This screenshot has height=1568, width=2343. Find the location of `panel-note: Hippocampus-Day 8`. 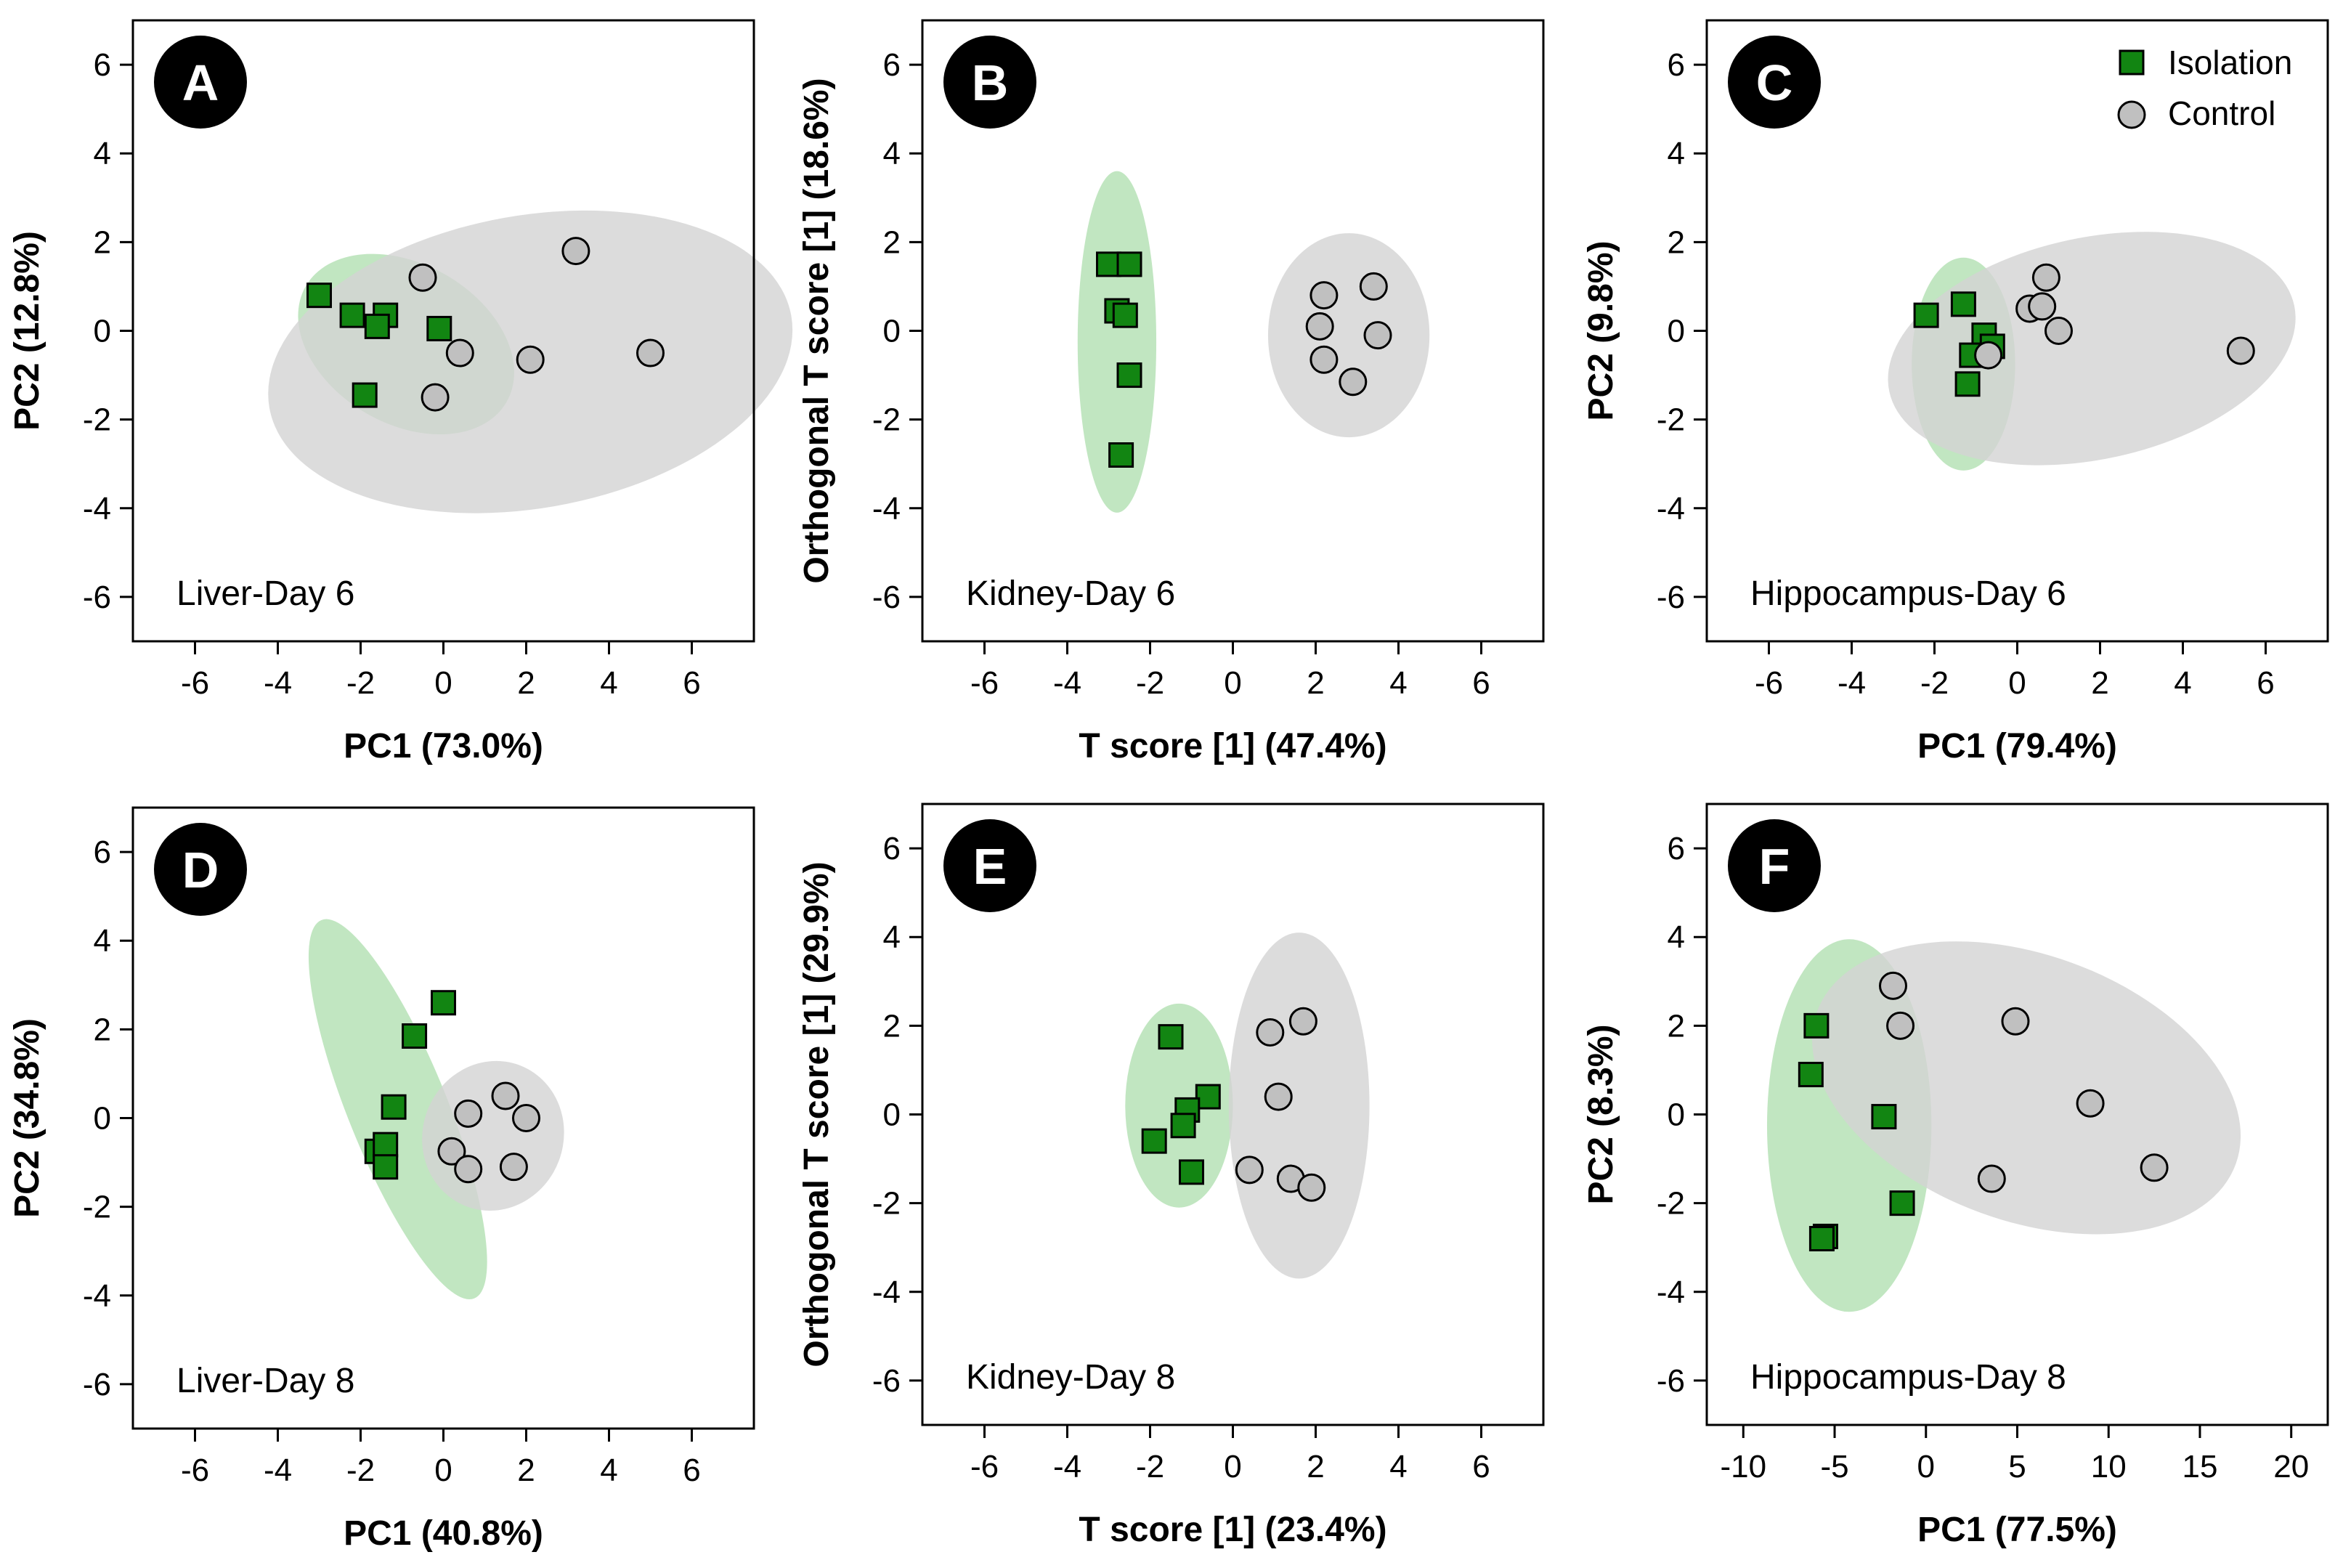

panel-note: Hippocampus-Day 8 is located at coordinates (1908, 1377).